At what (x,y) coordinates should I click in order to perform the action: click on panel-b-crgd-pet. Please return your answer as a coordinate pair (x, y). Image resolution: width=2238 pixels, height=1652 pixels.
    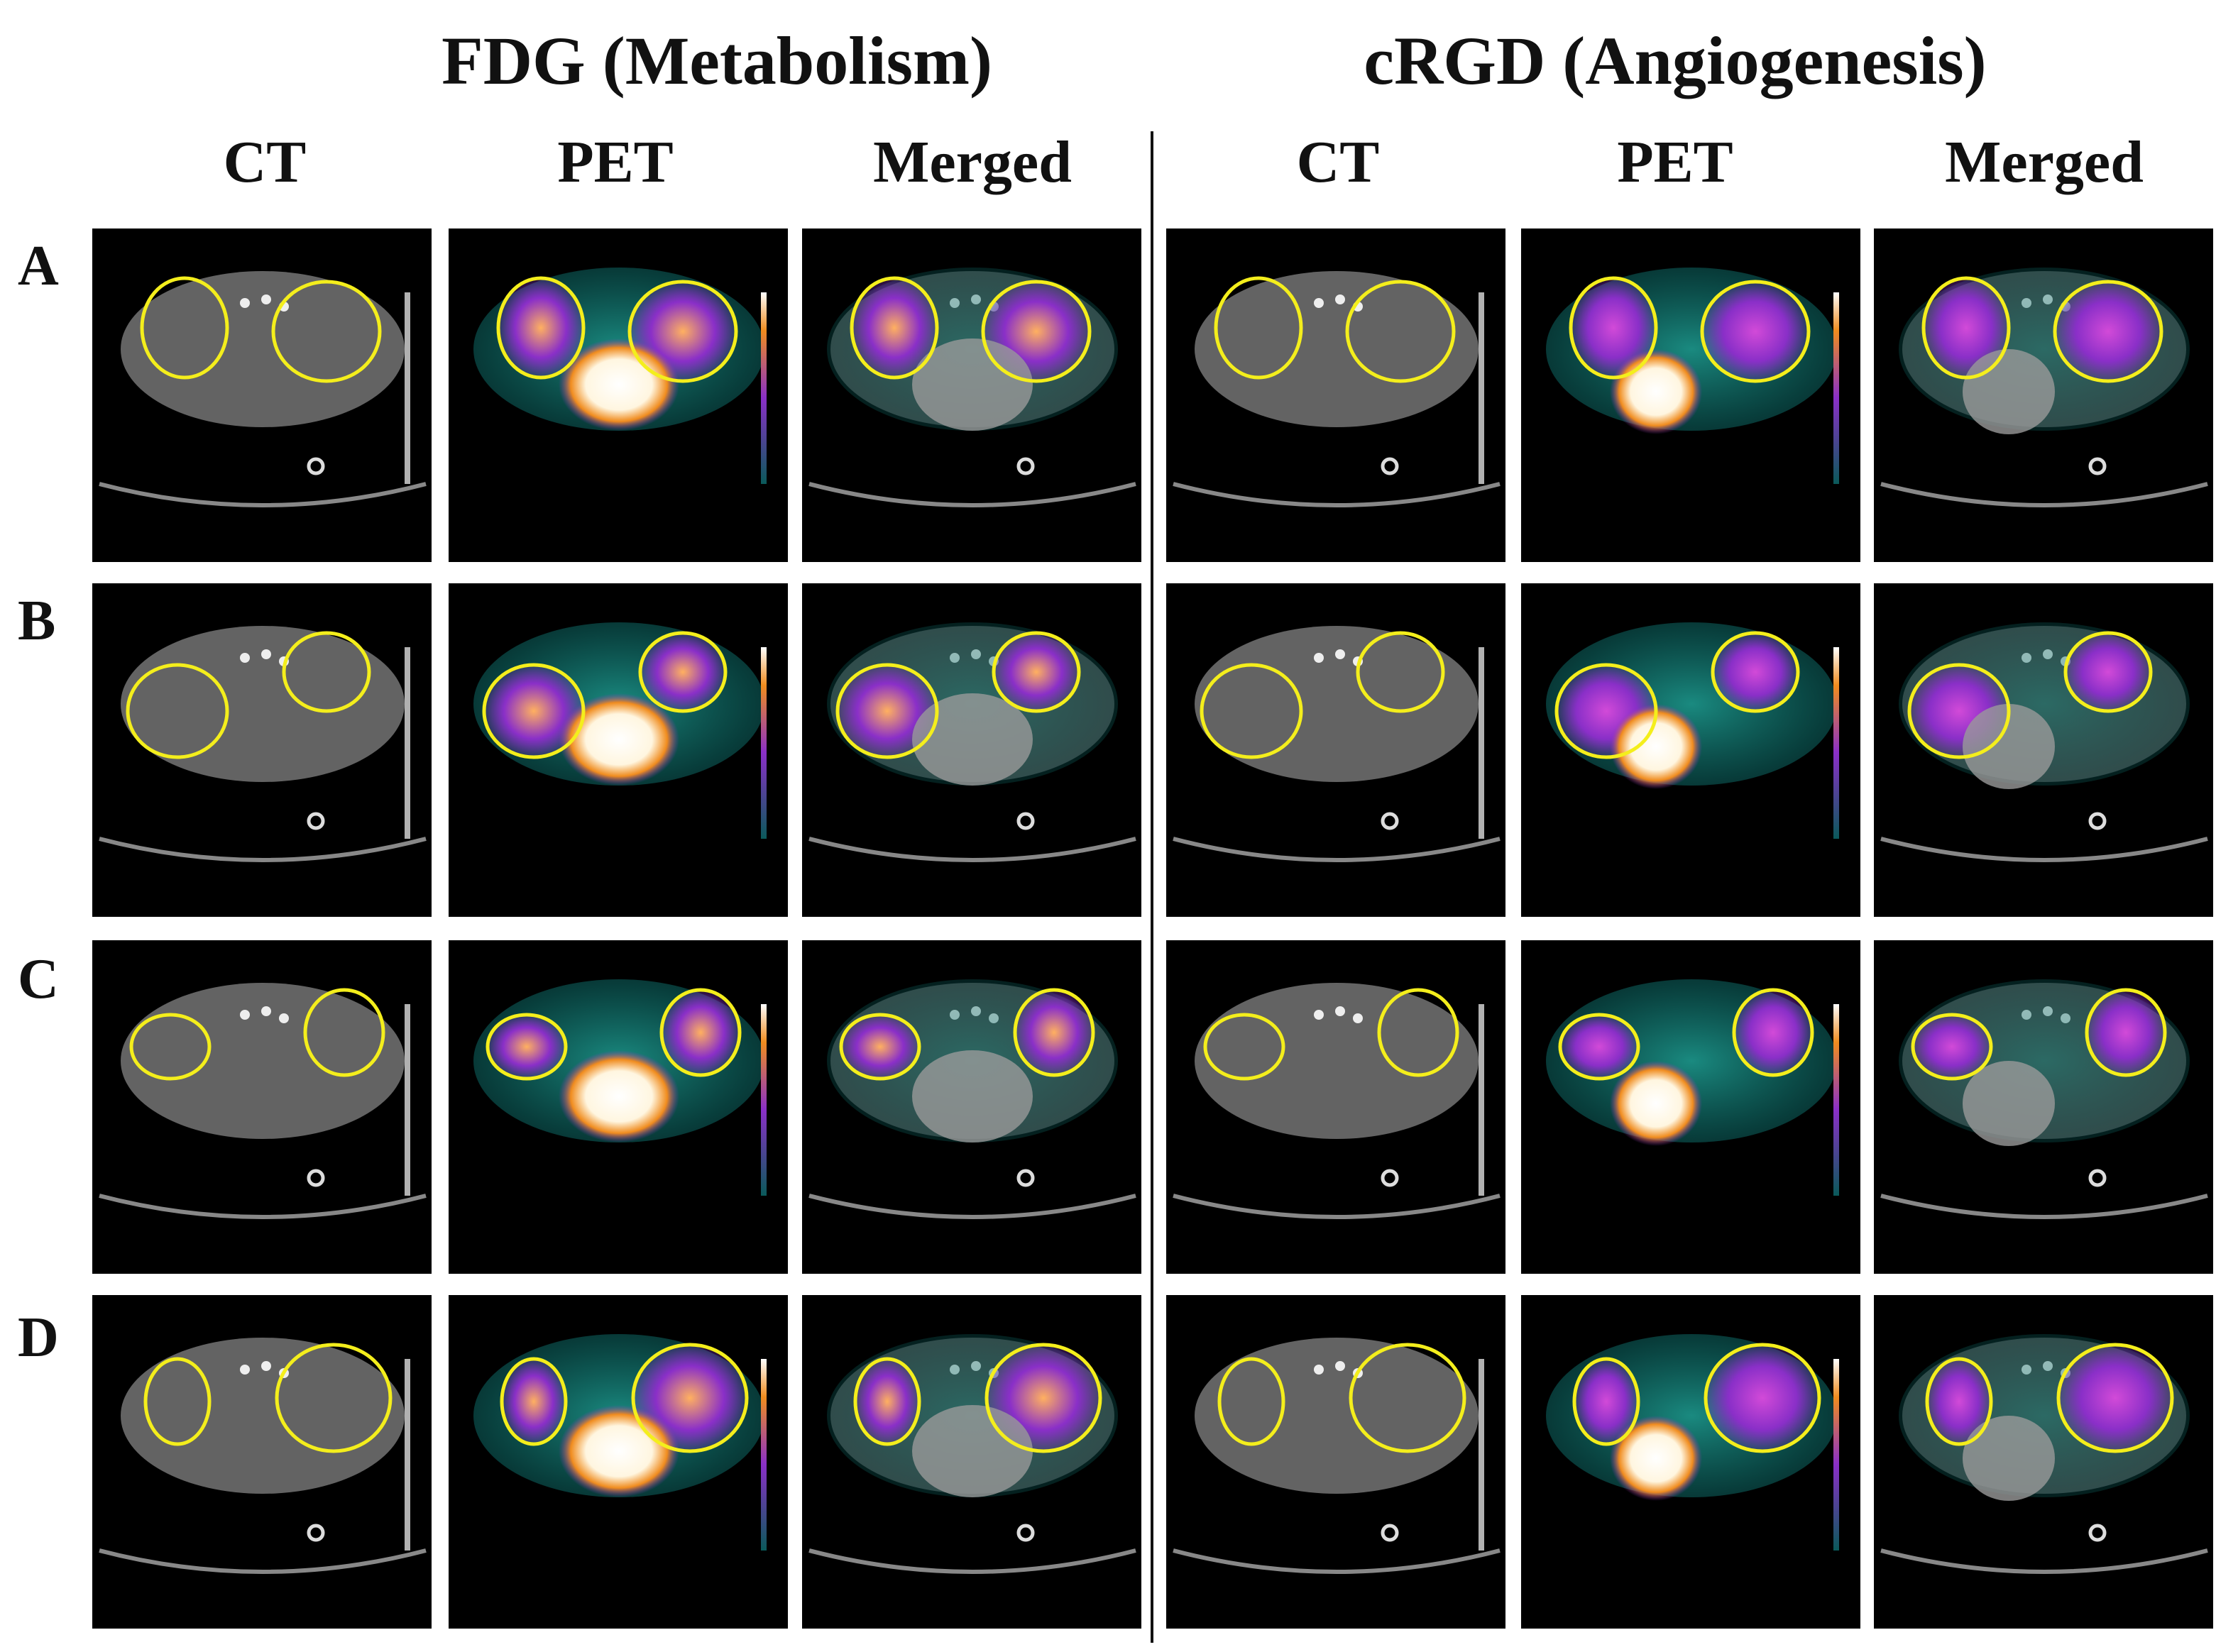
    Looking at the image, I should click on (1691, 750).